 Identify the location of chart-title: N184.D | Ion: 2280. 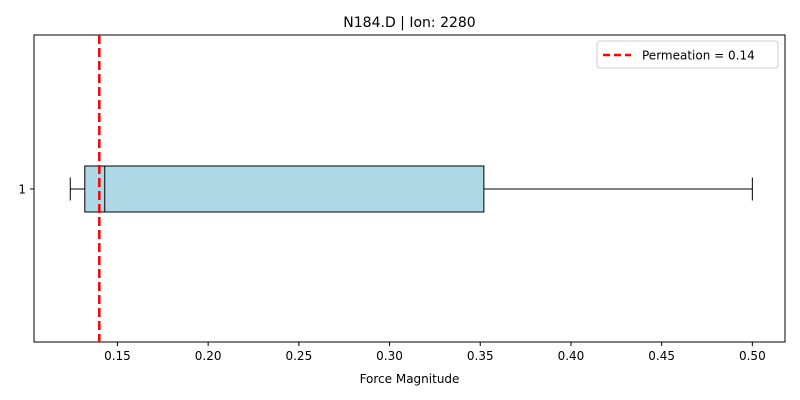
(409, 23).